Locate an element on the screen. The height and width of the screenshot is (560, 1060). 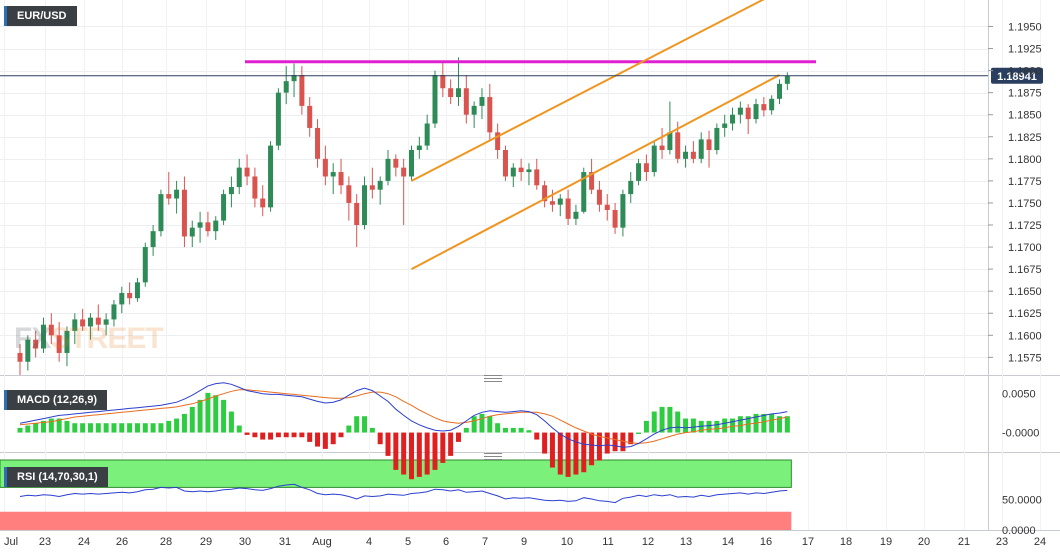
macd-line is located at coordinates (403, 415).